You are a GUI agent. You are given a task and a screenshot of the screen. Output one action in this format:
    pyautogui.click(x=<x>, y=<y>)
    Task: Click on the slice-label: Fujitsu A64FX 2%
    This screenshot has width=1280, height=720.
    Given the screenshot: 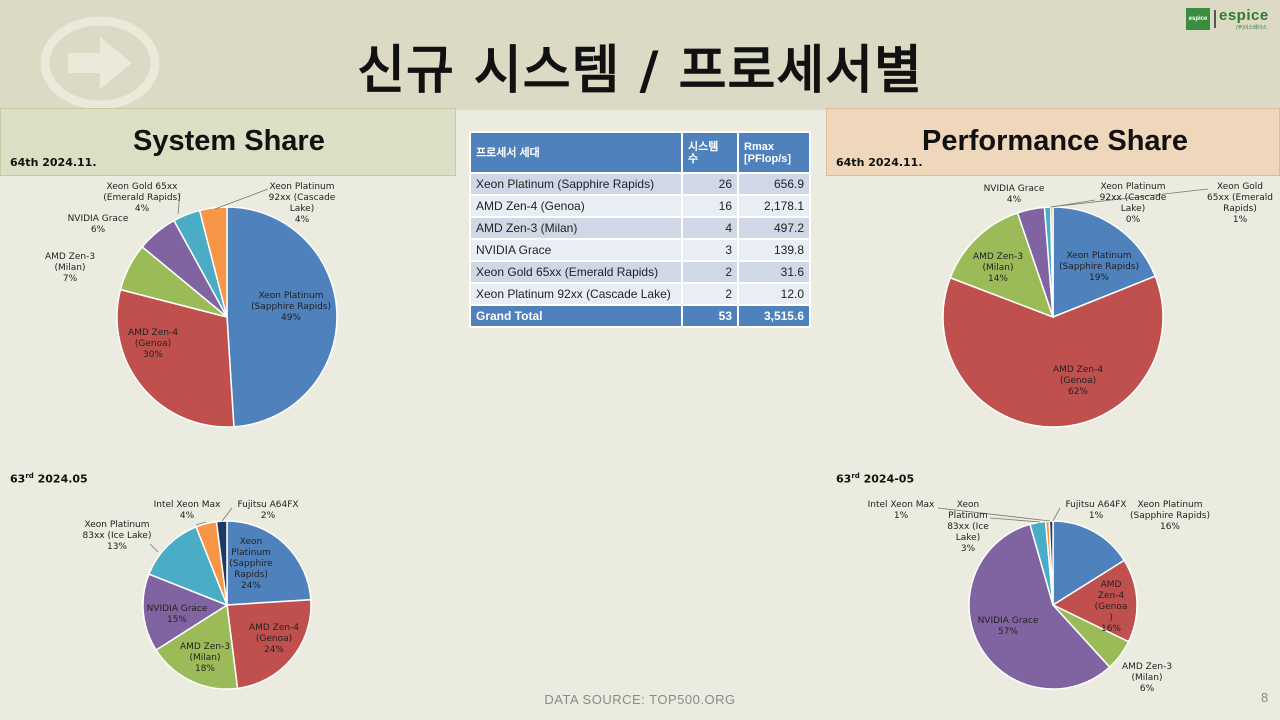 What is the action you would take?
    pyautogui.click(x=267, y=510)
    